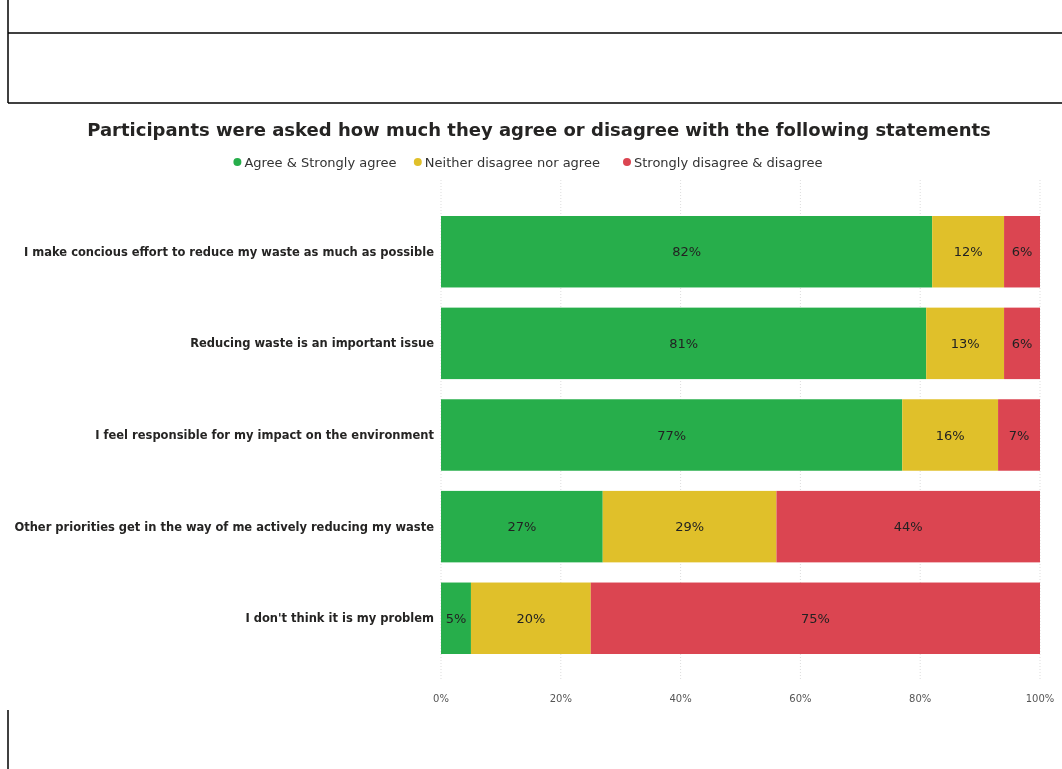 Image resolution: width=1062 pixels, height=769 pixels. Describe the element at coordinates (312, 343) in the screenshot. I see `y-tick-label: Reducing waste is an important issue` at that location.